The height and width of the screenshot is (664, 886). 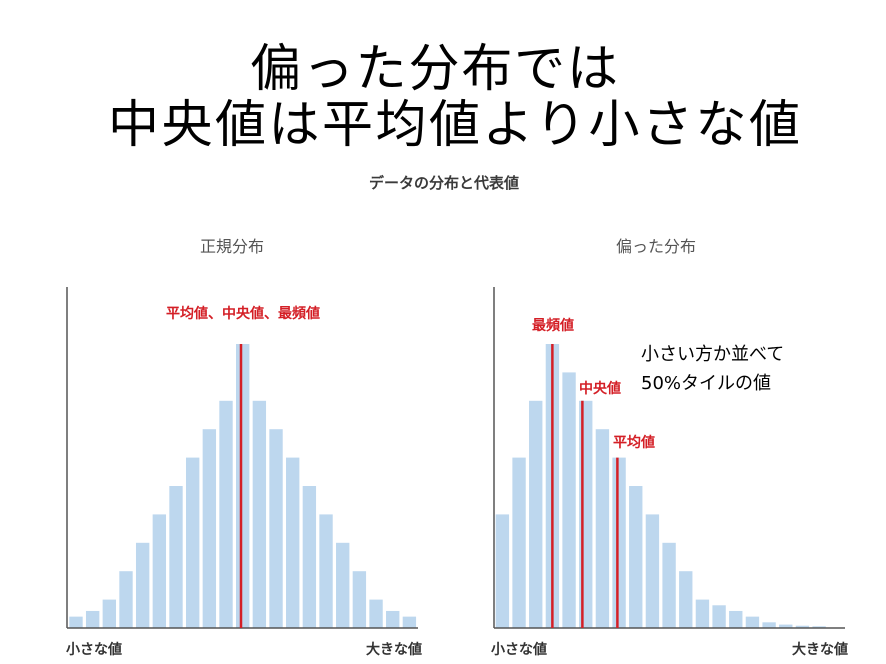 I want to click on chart-title: 正規分布, so click(x=232, y=246).